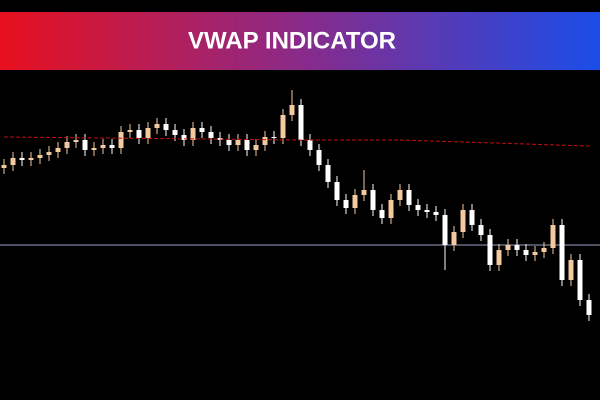 This screenshot has height=400, width=600. I want to click on chart-title: VWAP INDICATOR, so click(292, 40).